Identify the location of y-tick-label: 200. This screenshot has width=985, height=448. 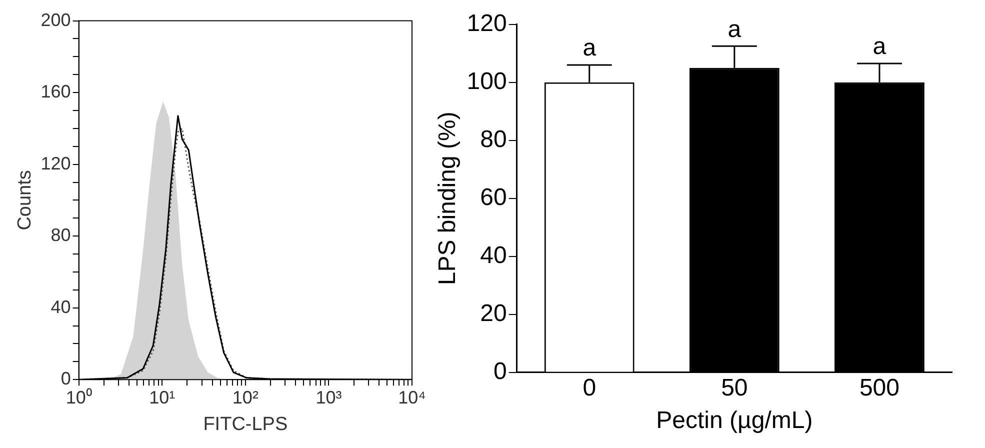
(55, 20).